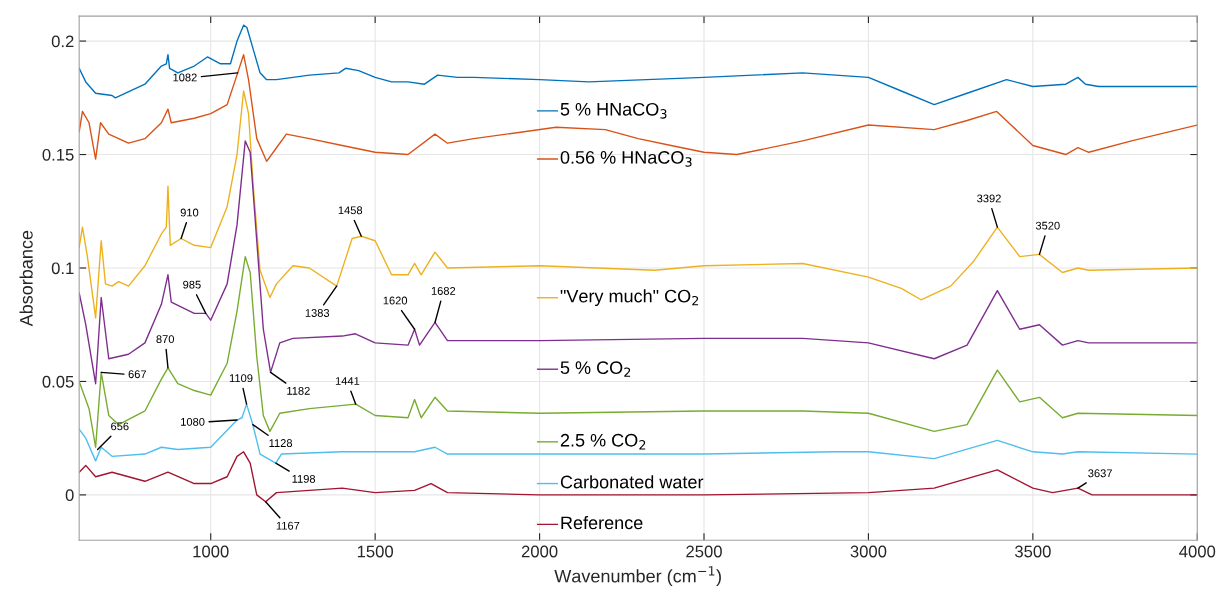  What do you see at coordinates (58, 154) in the screenshot?
I see `y-tick-label: 0.15` at bounding box center [58, 154].